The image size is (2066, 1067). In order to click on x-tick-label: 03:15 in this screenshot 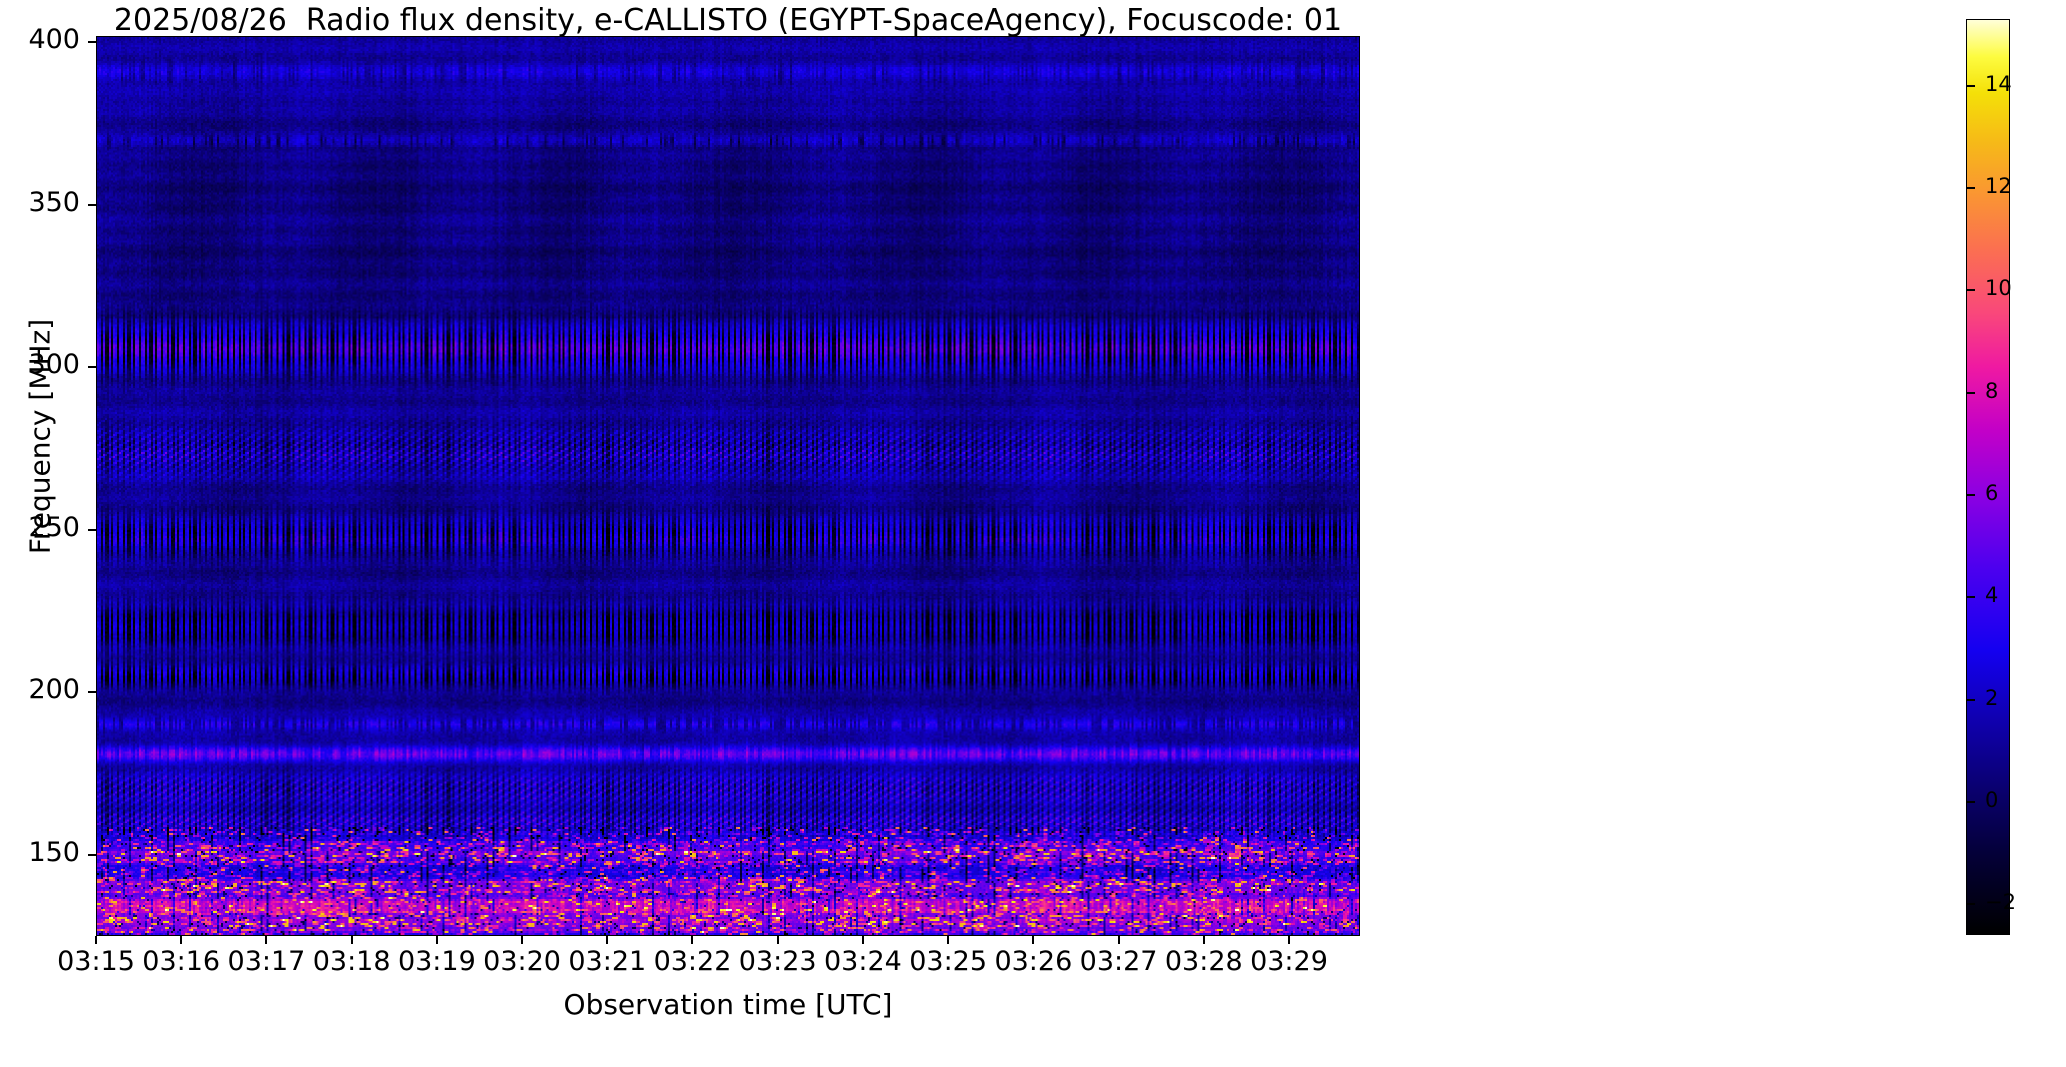, I will do `click(96, 961)`.